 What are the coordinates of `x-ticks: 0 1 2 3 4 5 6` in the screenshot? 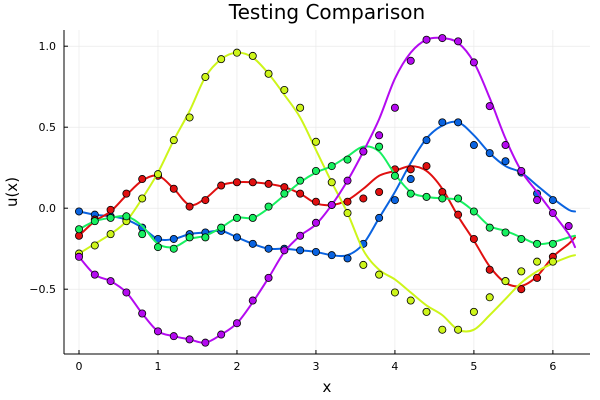 It's located at (316, 361).